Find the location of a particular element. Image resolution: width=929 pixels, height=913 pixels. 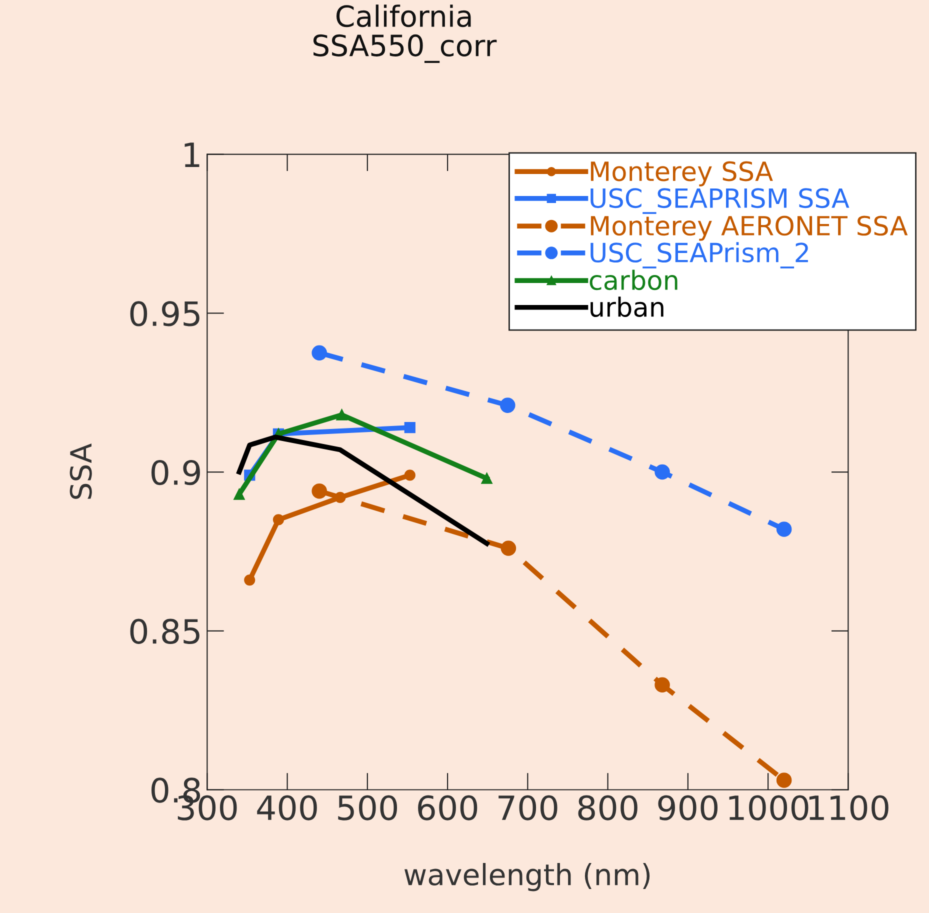

x-tick-label: 600 is located at coordinates (448, 807).